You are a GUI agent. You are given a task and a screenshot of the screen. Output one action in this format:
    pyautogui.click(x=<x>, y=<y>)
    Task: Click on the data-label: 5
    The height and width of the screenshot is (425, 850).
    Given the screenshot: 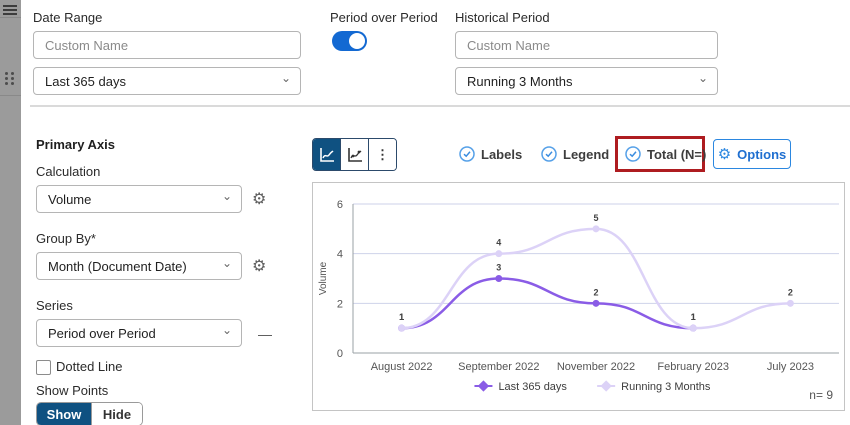 What is the action you would take?
    pyautogui.click(x=595, y=218)
    